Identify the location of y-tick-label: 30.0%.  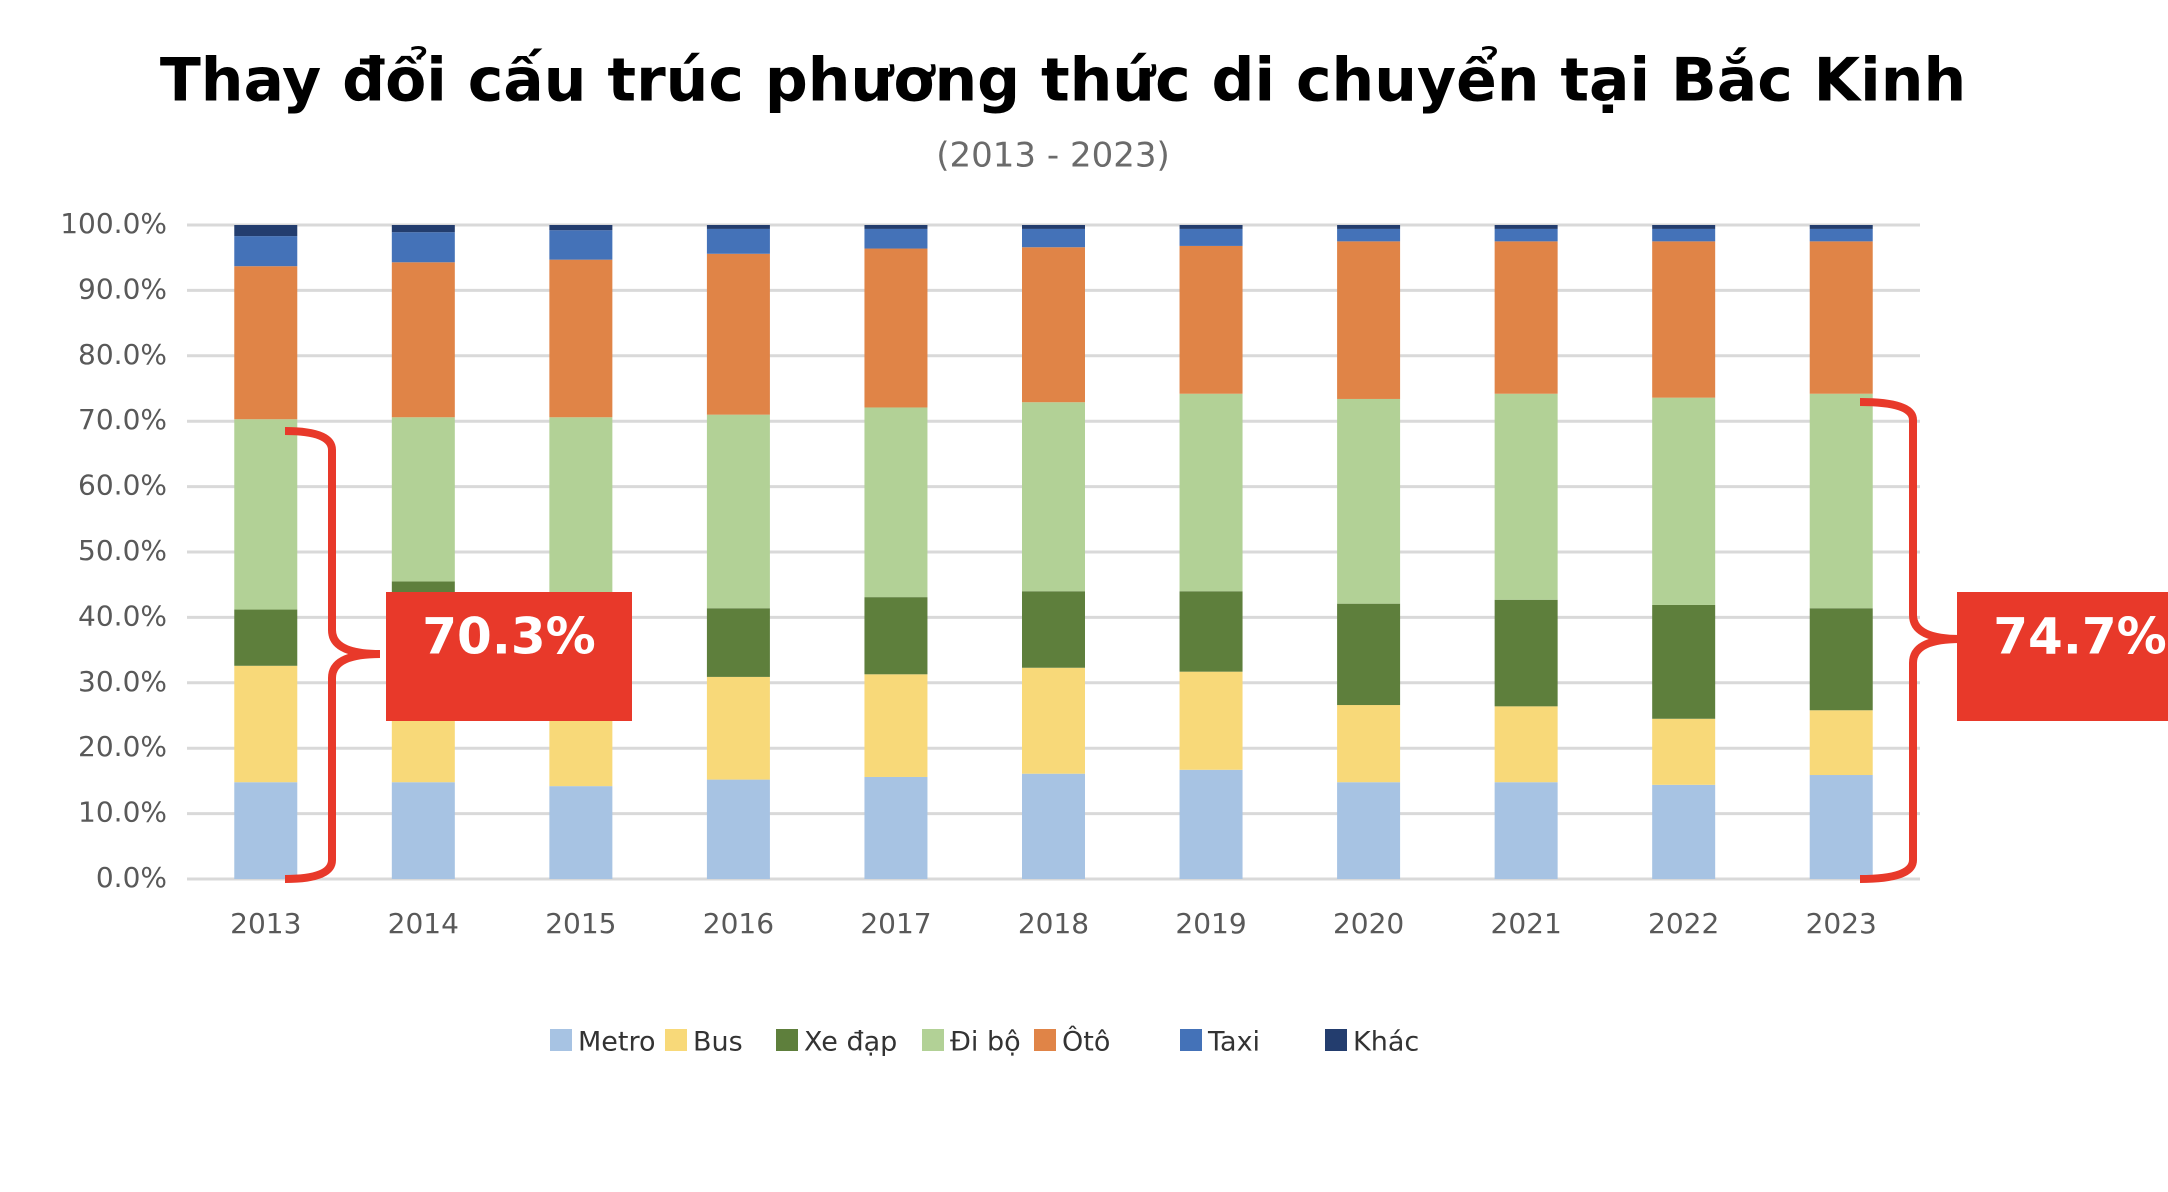
(122, 681).